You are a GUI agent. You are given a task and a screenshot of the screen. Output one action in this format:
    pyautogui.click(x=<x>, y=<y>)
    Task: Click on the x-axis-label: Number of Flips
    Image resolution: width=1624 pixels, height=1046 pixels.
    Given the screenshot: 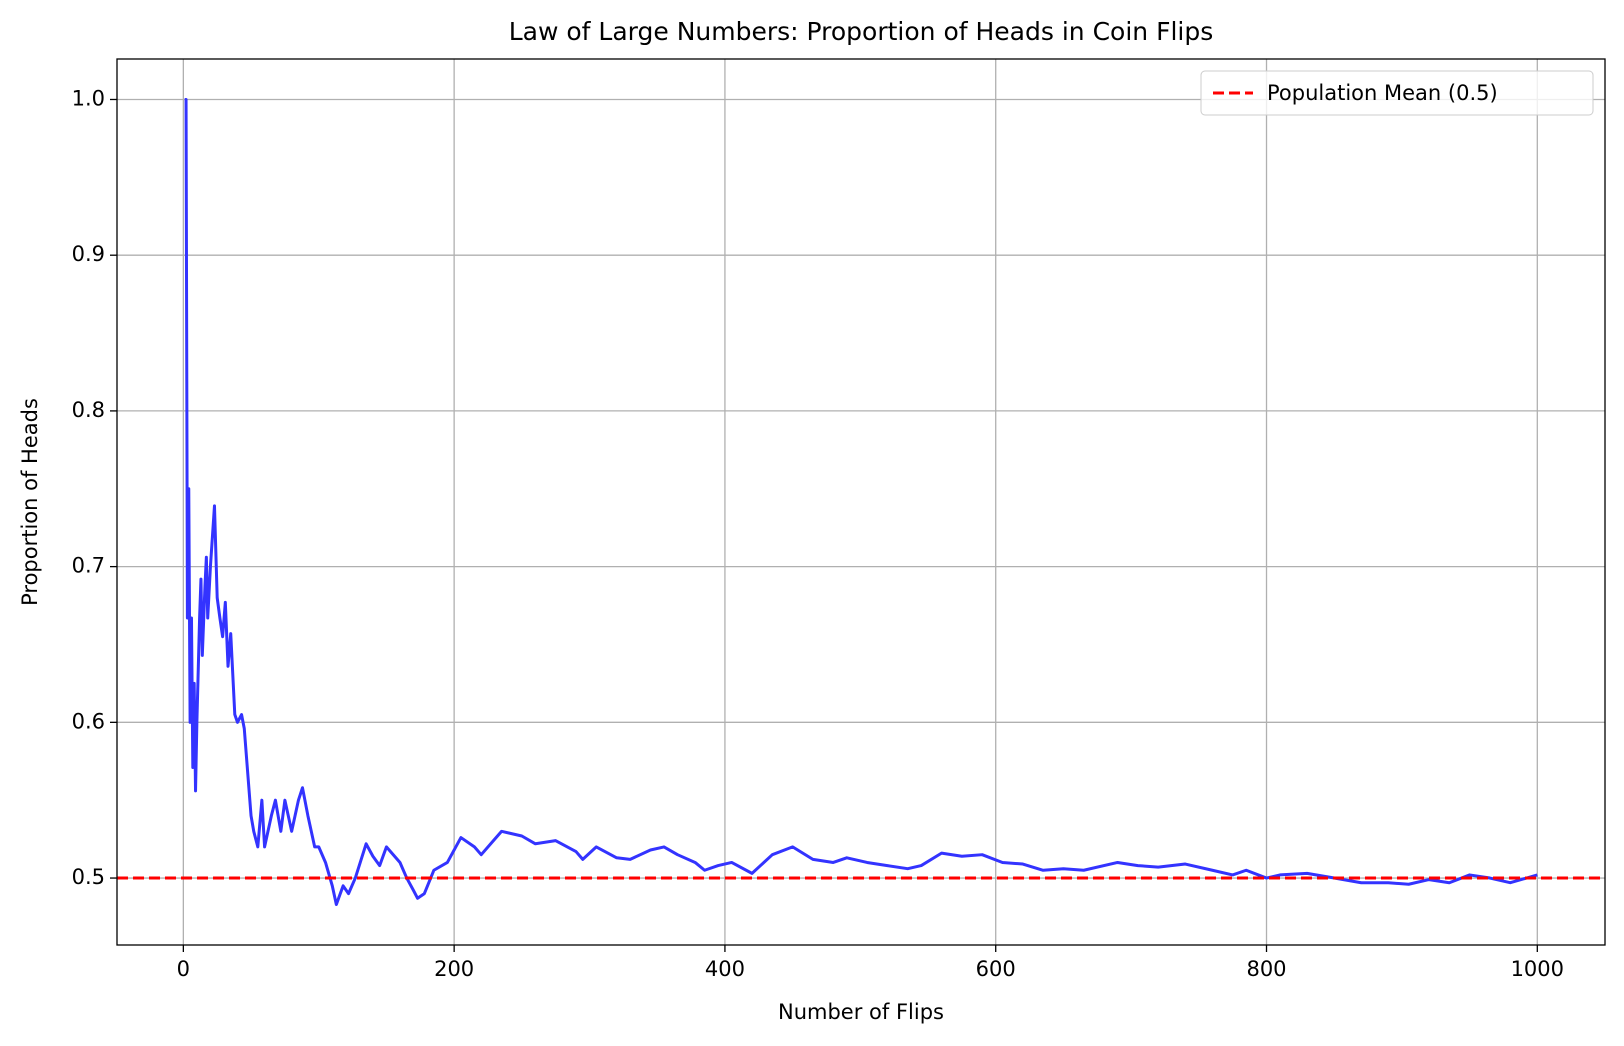 What is the action you would take?
    pyautogui.click(x=861, y=1012)
    